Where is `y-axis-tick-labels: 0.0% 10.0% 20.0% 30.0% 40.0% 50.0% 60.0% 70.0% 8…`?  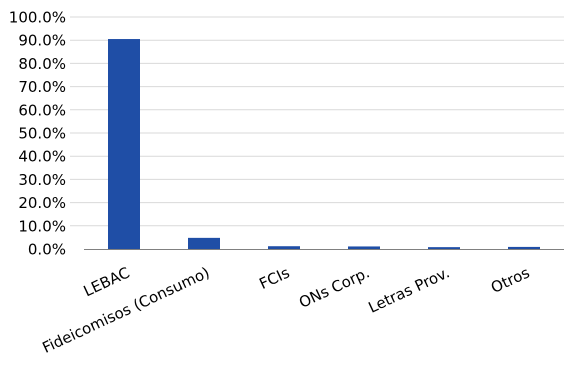
y-axis-tick-labels: 0.0% 10.0% 20.0% 30.0% 40.0% 50.0% 60.0% 70.0% 8… is located at coordinates (37, 134).